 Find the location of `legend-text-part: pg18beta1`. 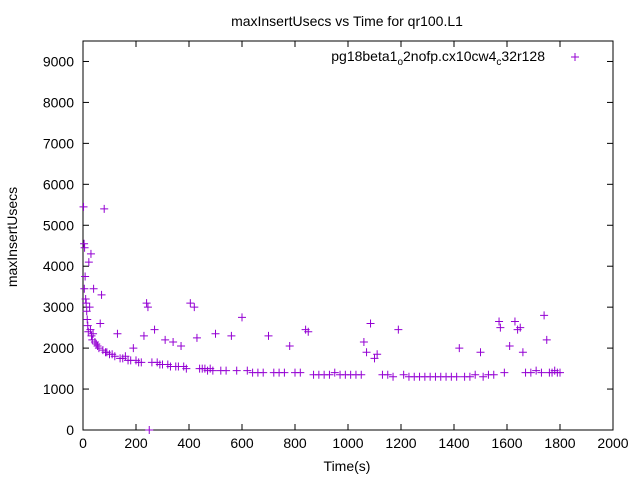

legend-text-part: pg18beta1 is located at coordinates (364, 56).